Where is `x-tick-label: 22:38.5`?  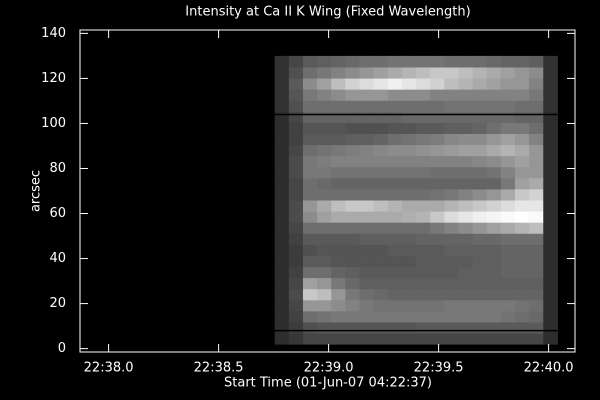 x-tick-label: 22:38.5 is located at coordinates (219, 368).